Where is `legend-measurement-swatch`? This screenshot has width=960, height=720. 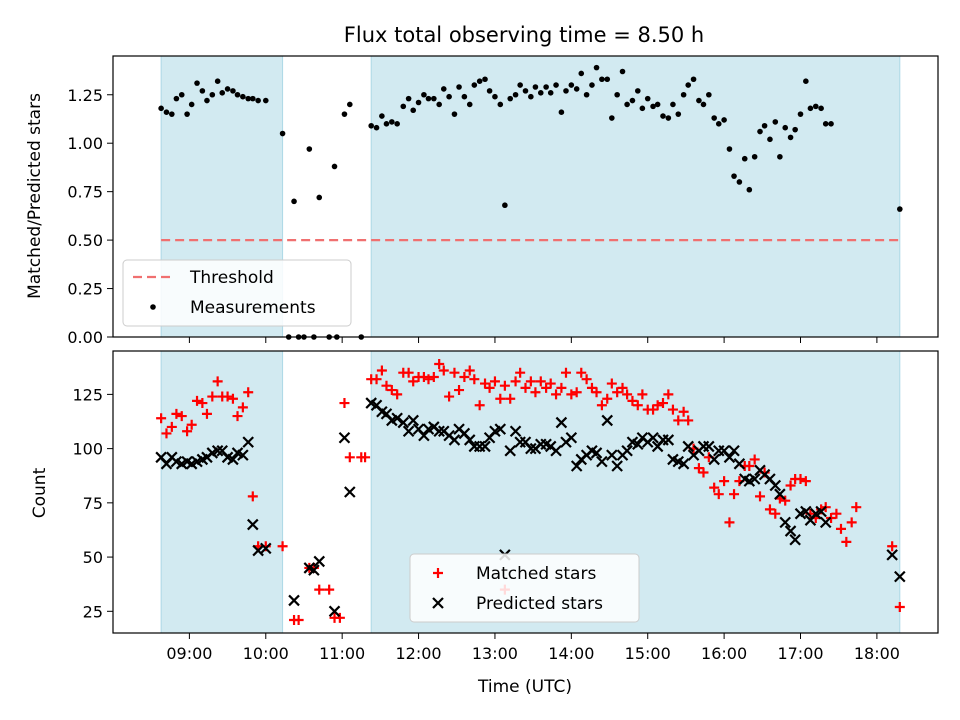 legend-measurement-swatch is located at coordinates (153, 307).